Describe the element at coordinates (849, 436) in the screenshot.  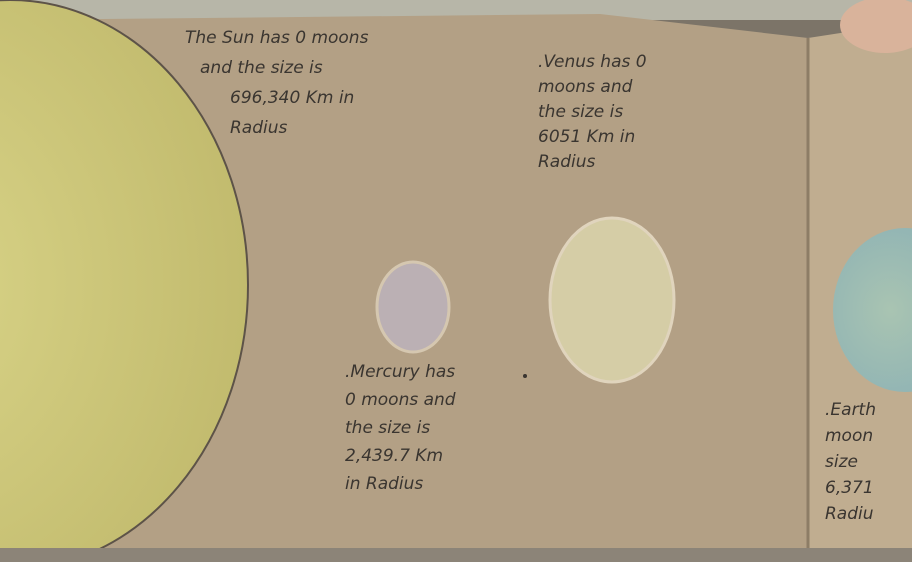
I see `handwritten-line: moon` at that location.